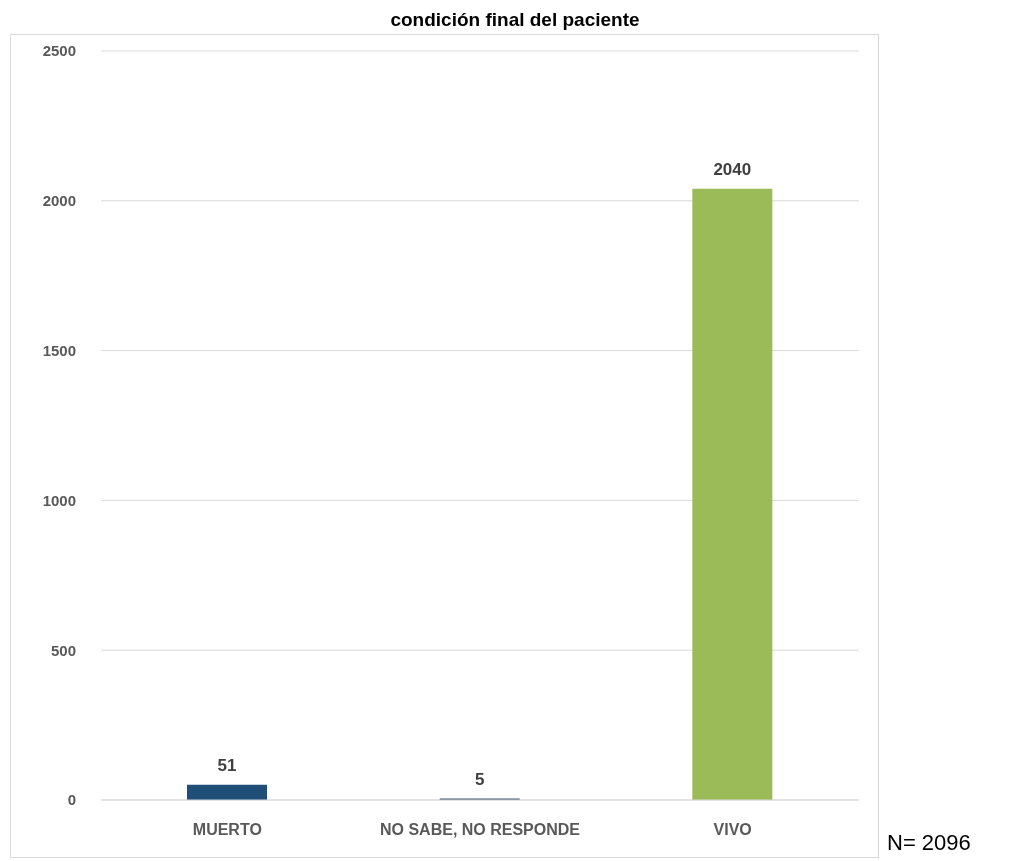 This screenshot has width=1020, height=861. Describe the element at coordinates (71, 800) in the screenshot. I see `y-tick-label: 0` at that location.